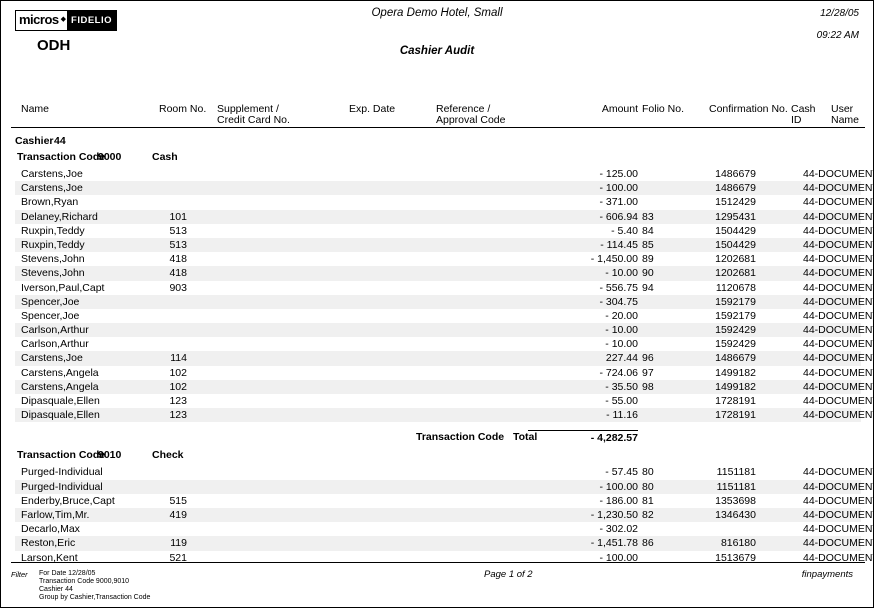 The image size is (874, 608). Describe the element at coordinates (61, 157) in the screenshot. I see `transaction-code-label: Transaction Code` at that location.